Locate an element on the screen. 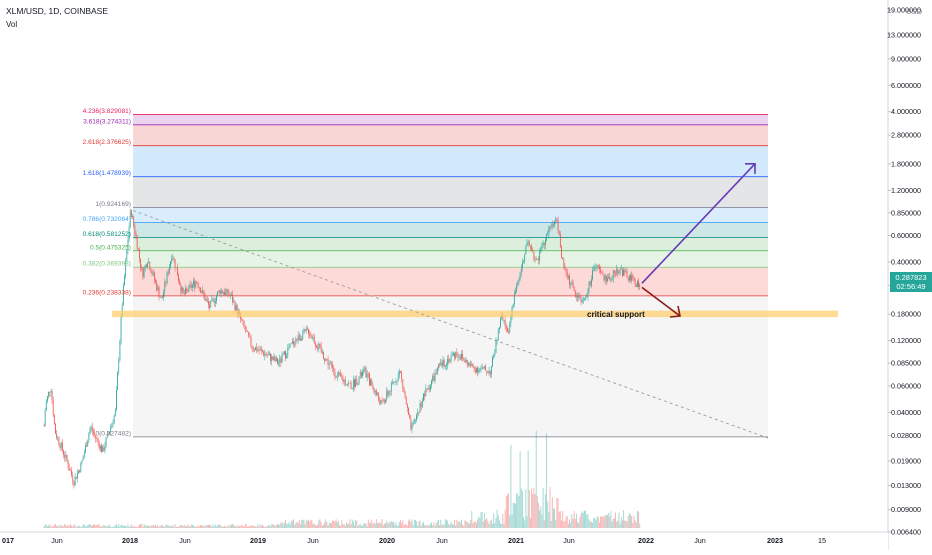  symbol-title: XLM/USD, 1D, COINBASE is located at coordinates (57, 11).